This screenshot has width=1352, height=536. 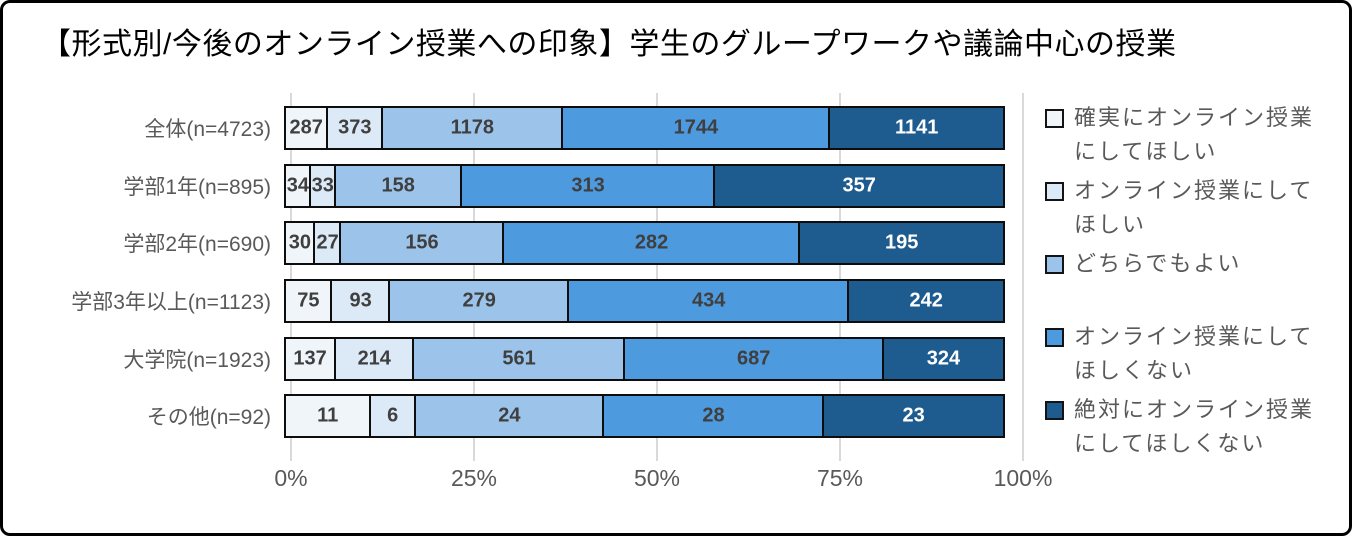 I want to click on legend-item: 絶対にオンライン授業にしてほしくない, so click(x=1197, y=429).